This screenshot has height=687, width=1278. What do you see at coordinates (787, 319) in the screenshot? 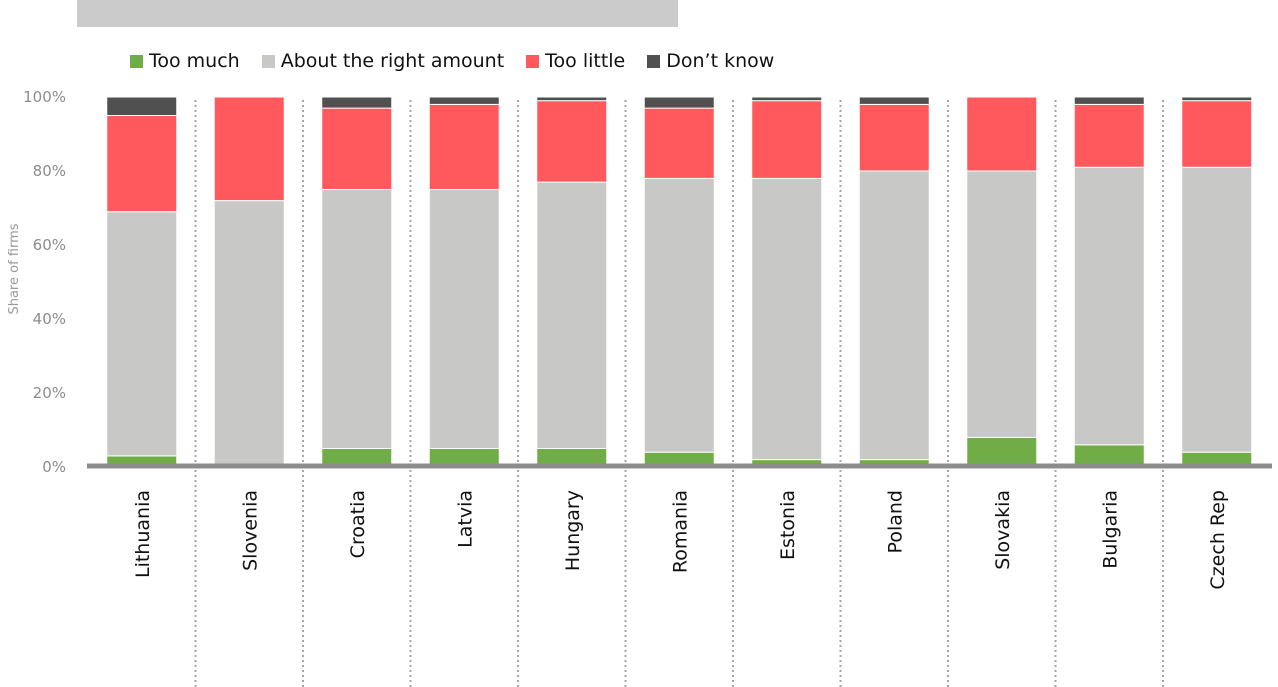
I see `bar-estonia-about-the-right-amount` at bounding box center [787, 319].